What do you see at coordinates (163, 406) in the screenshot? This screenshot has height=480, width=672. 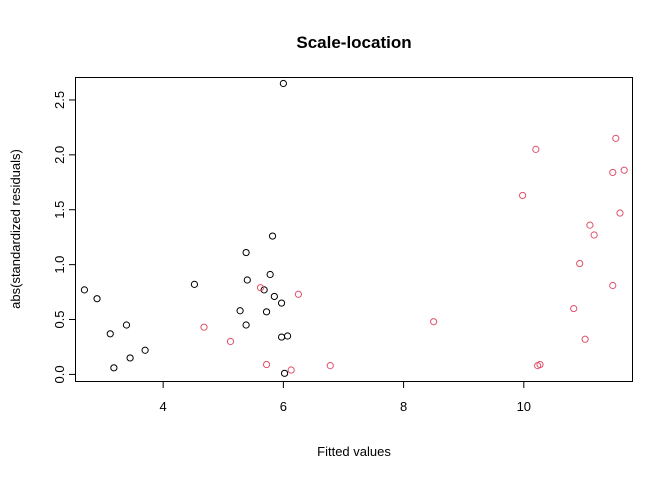 I see `x-tick-label: 4` at bounding box center [163, 406].